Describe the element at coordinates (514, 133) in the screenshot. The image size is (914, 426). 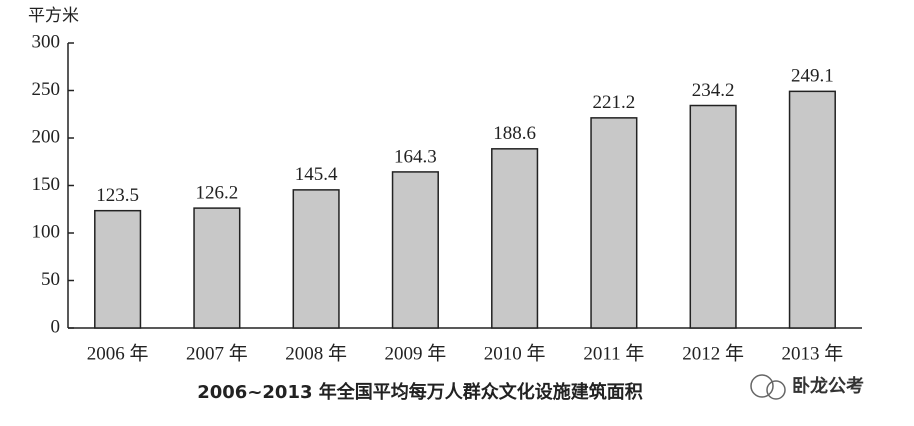
I see `data-label: 188.6` at that location.